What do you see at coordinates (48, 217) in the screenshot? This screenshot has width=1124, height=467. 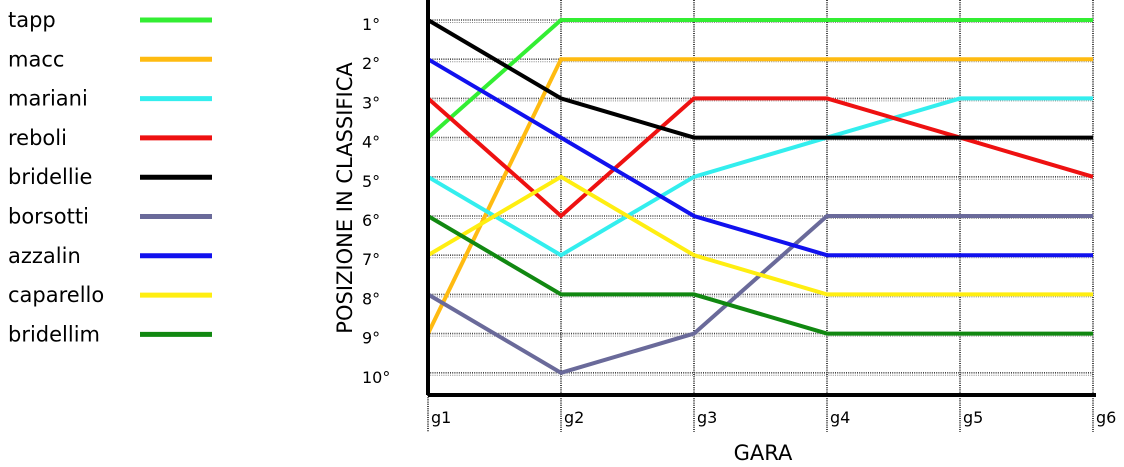 I see `legend-label: borsotti` at bounding box center [48, 217].